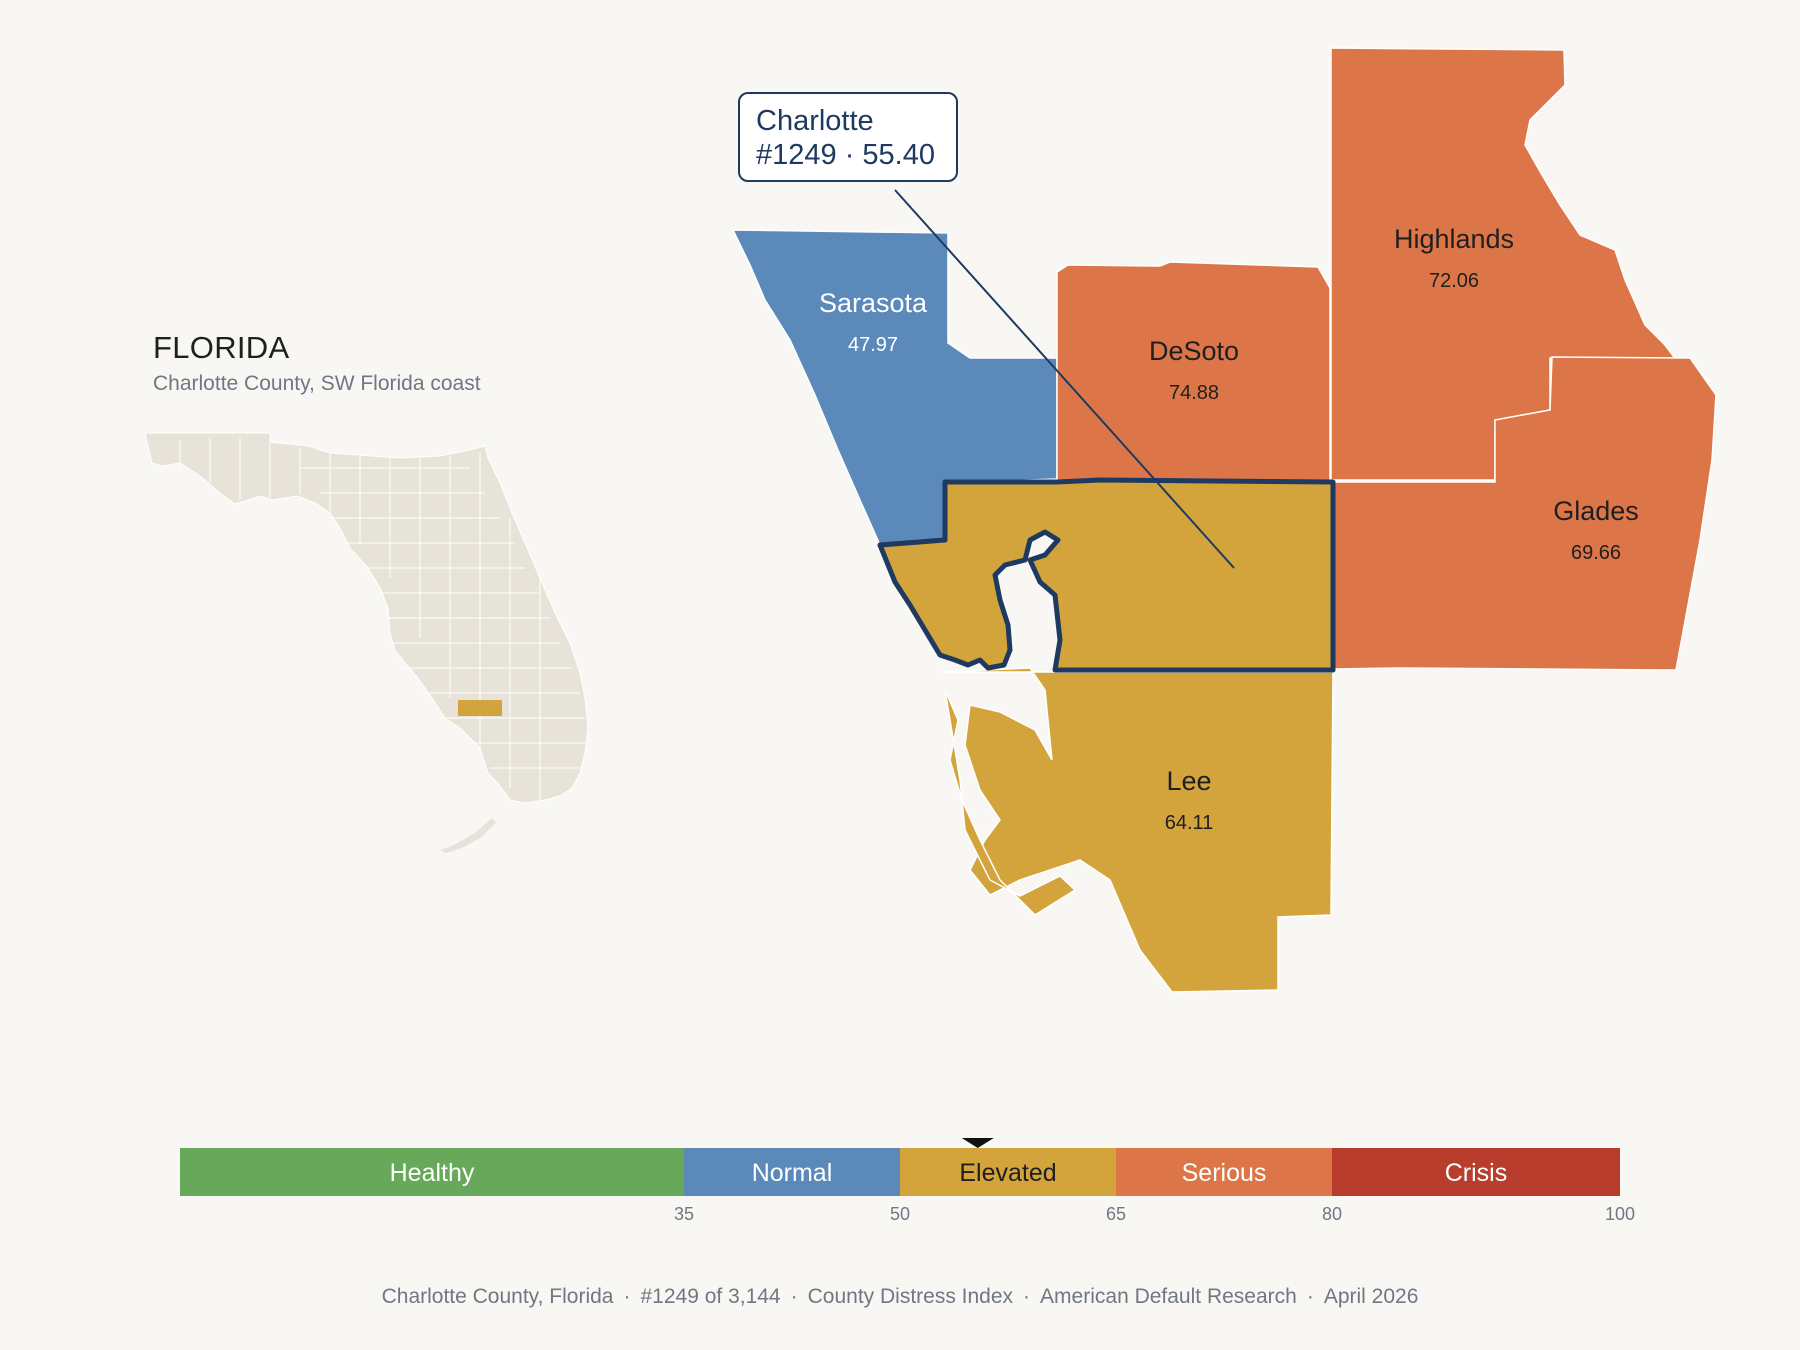  What do you see at coordinates (480, 708) in the screenshot?
I see `charlotte-locator-highlight` at bounding box center [480, 708].